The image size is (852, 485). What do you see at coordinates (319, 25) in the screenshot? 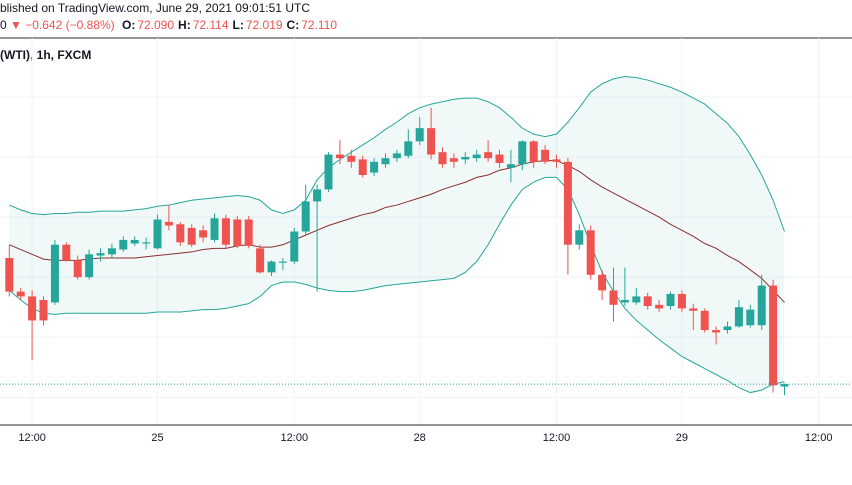
I see `quote-value: 72.110` at bounding box center [319, 25].